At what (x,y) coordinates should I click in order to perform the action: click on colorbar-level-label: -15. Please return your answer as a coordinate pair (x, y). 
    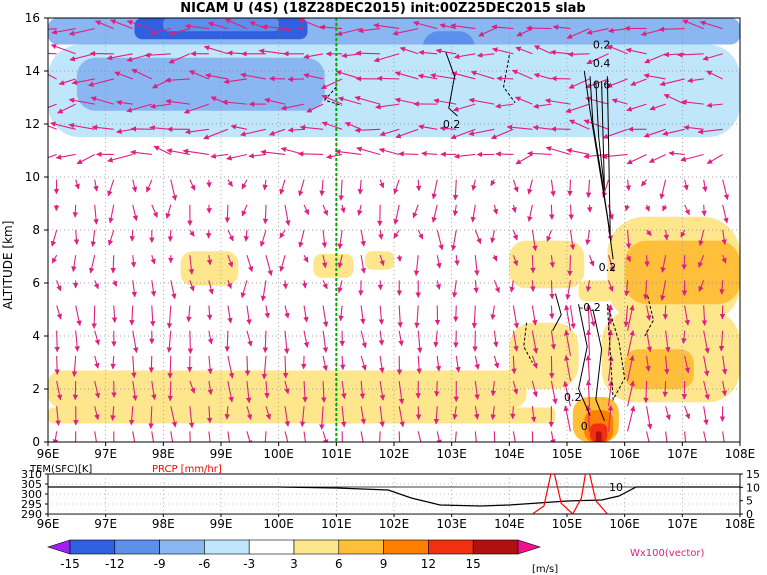
    Looking at the image, I should click on (70, 564).